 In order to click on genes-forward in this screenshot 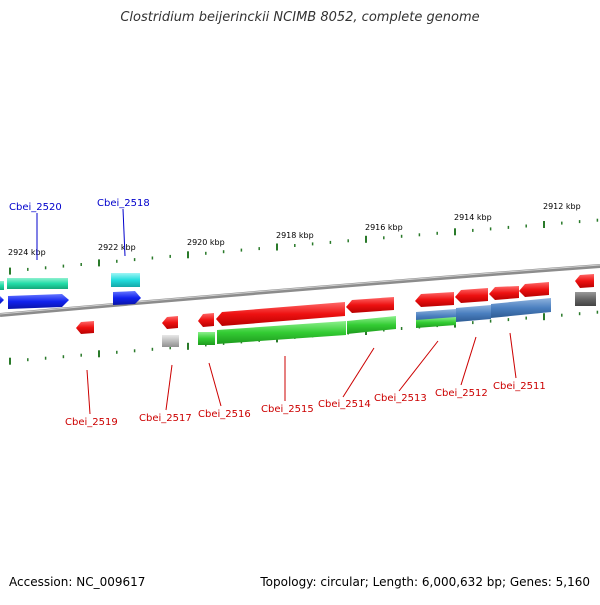, I will do `click(297, 291)`.